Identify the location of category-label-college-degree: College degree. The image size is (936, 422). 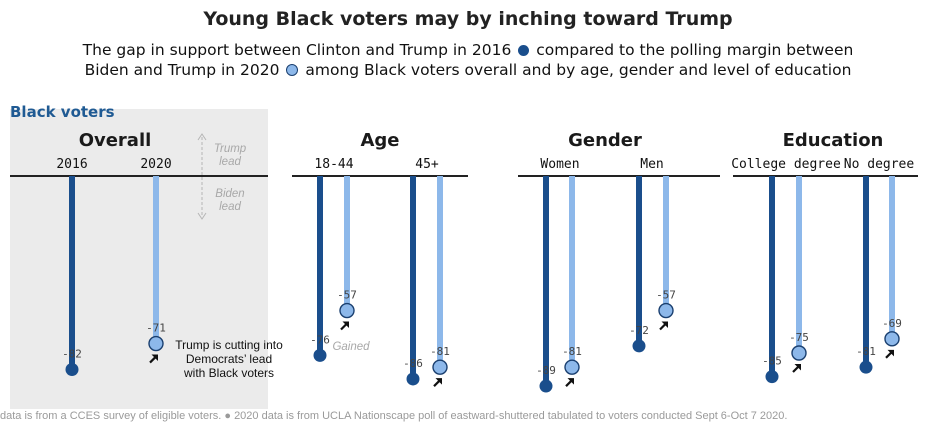
(786, 164).